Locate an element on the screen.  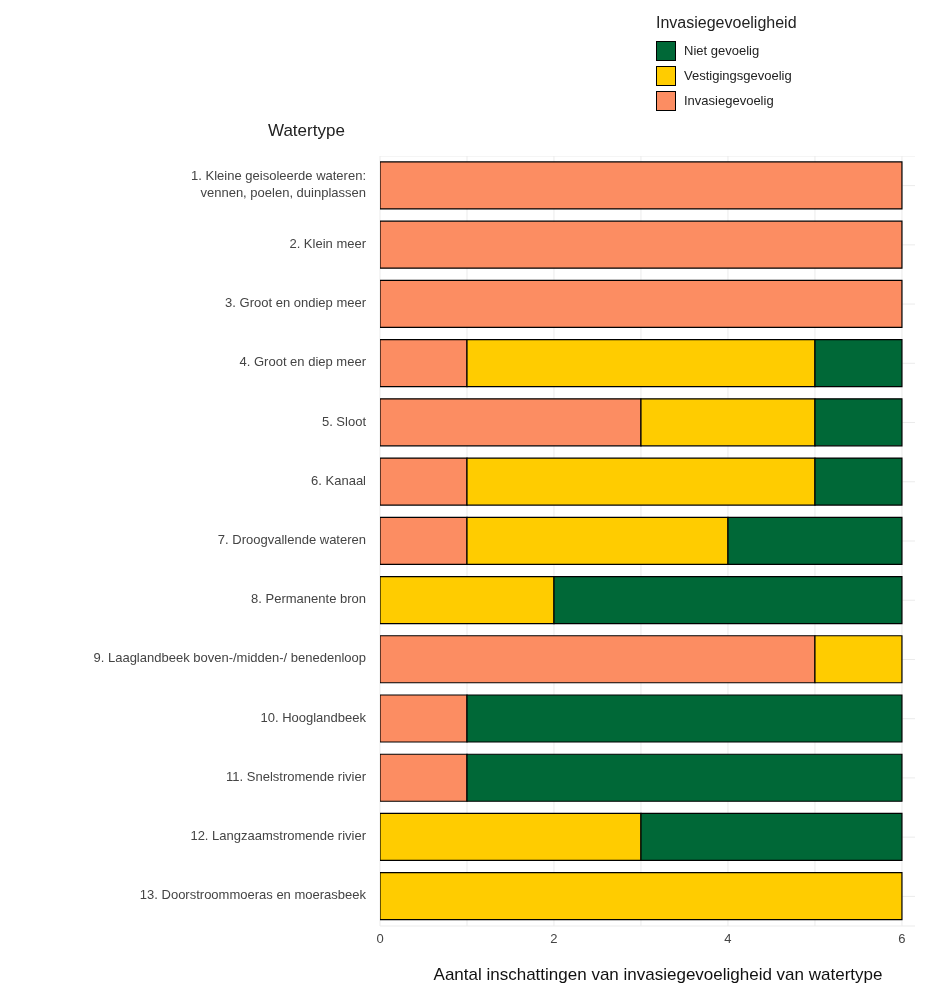
y-tick-label: 3. Groot en ondiep meer is located at coordinates (296, 303).